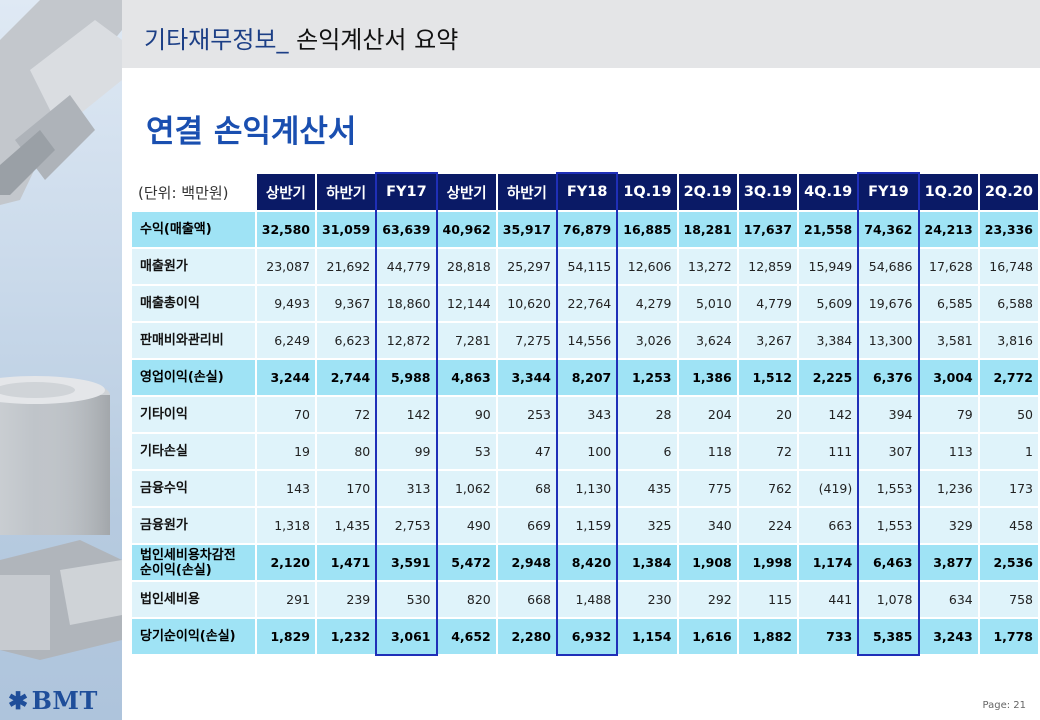 This screenshot has height=720, width=1040. What do you see at coordinates (948, 525) in the screenshot?
I see `table-cell: 329` at bounding box center [948, 525].